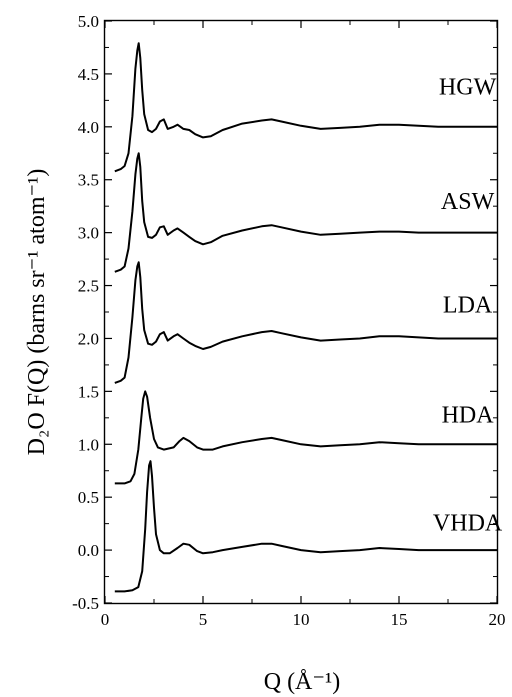  Describe the element at coordinates (37, 312) in the screenshot. I see `y-axis-title: D₂O F(Q) (barns sr⁻¹ atom⁻¹)` at that location.